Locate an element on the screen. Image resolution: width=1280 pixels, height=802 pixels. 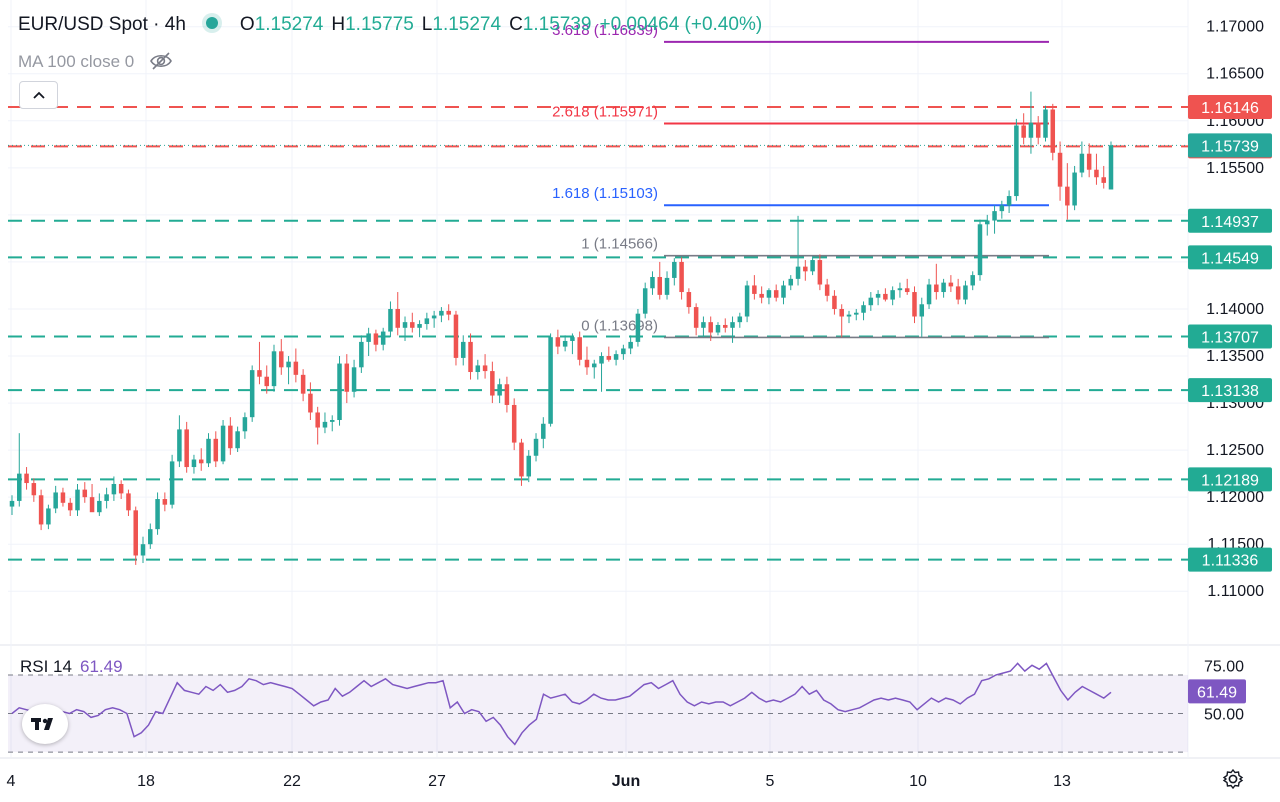
indicator-label: MA 100 close 0 is located at coordinates (76, 61).